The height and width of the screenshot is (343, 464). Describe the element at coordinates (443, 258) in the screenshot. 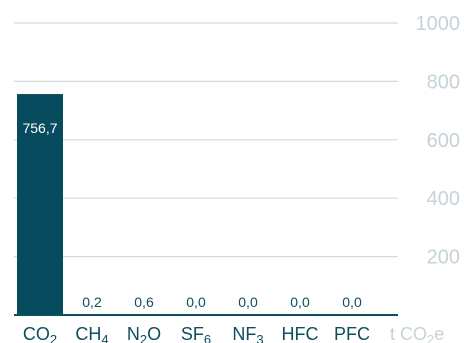

I see `y-tick-label: 200` at that location.